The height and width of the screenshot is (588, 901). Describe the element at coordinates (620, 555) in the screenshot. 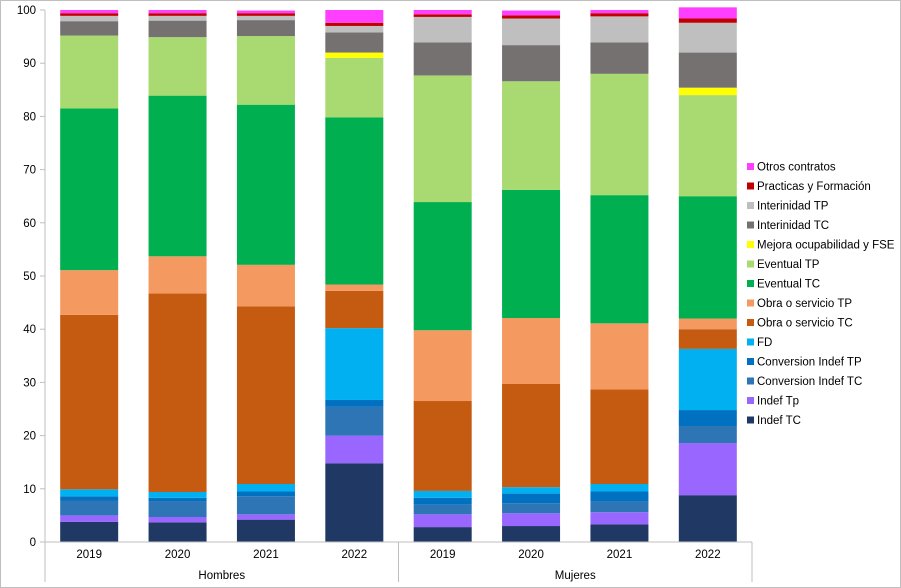

I see `x-year-label: 2021` at that location.